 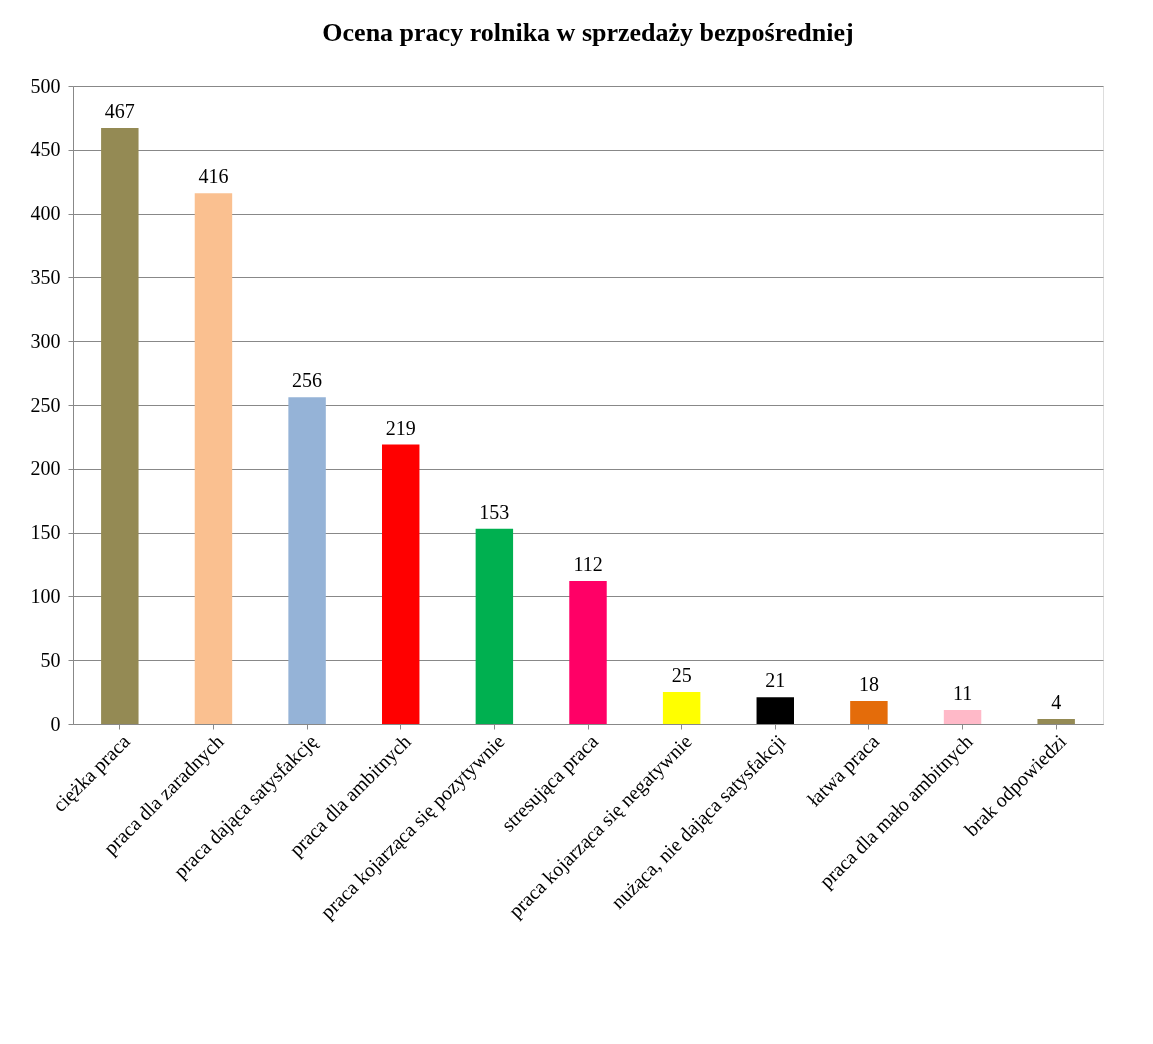 I want to click on y-tick-label: 250, so click(x=45, y=404).